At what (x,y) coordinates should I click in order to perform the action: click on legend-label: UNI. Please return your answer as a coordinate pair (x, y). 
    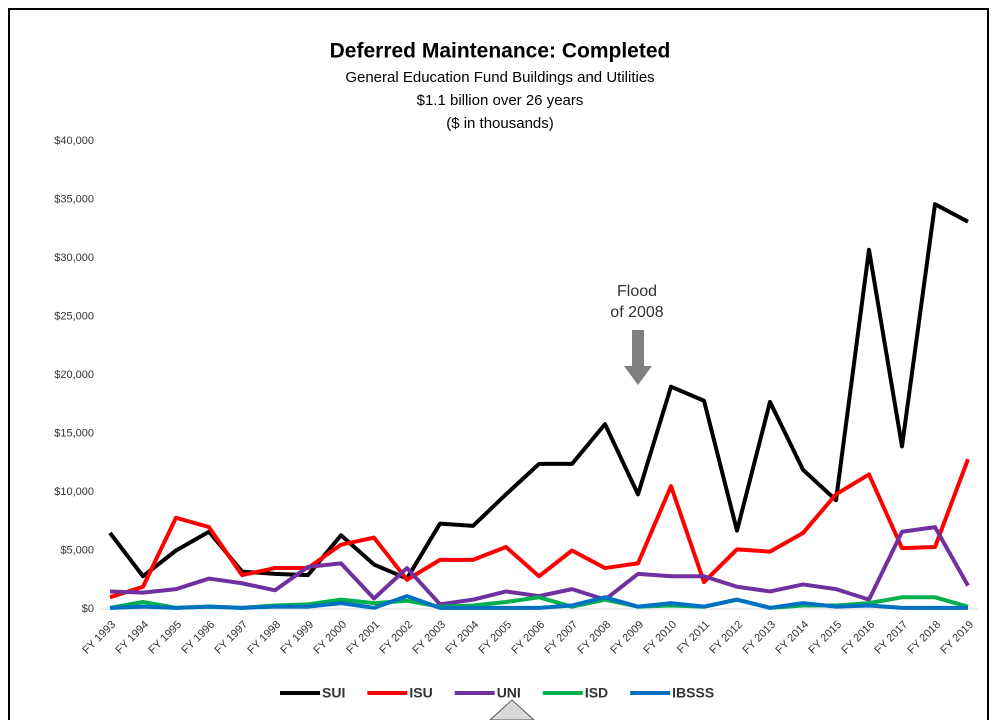
    Looking at the image, I should click on (509, 693).